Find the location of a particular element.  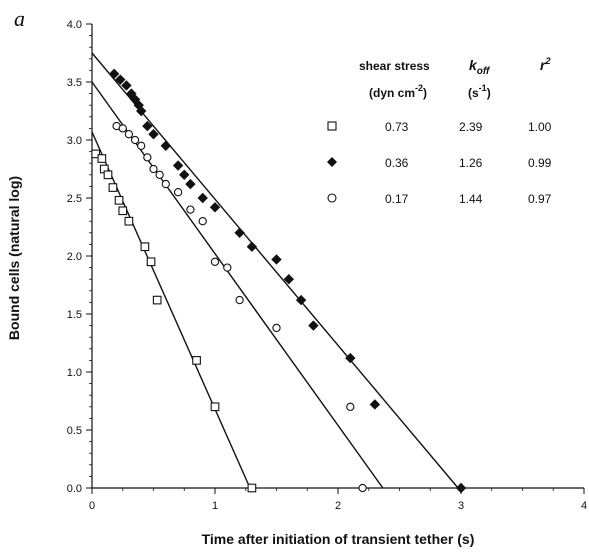

legend-row-0: 0.73 2.39 1.00 is located at coordinates (439, 127).